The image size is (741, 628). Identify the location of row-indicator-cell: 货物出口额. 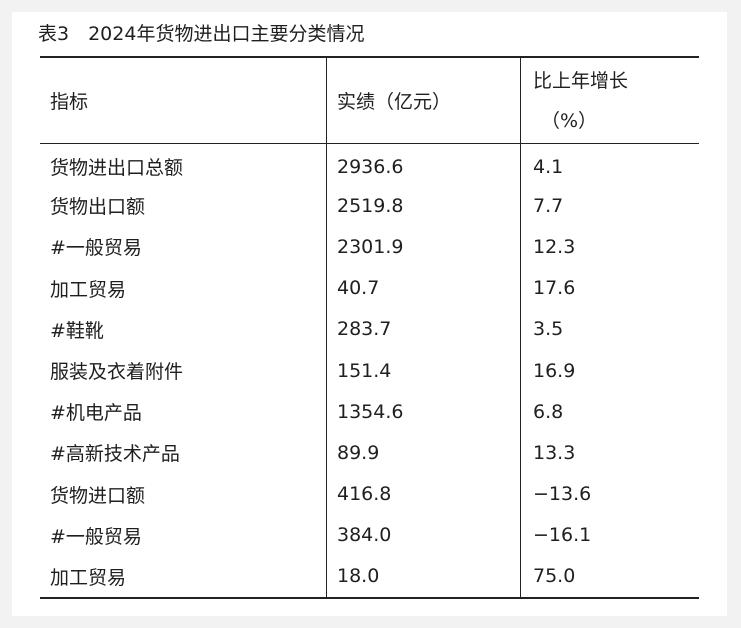
(98, 207).